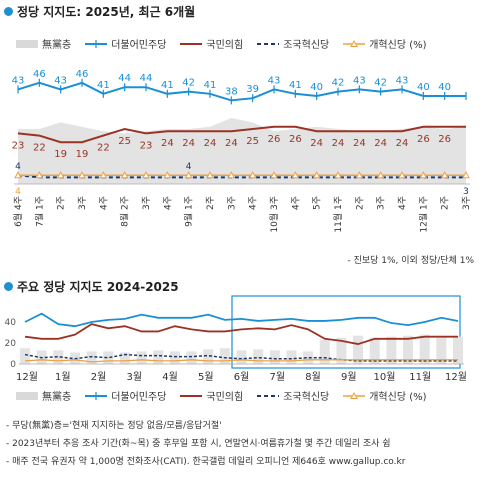 The width and height of the screenshot is (482, 481). Describe the element at coordinates (338, 214) in the screenshot. I see `x-tick-label: 11월 1주` at that location.